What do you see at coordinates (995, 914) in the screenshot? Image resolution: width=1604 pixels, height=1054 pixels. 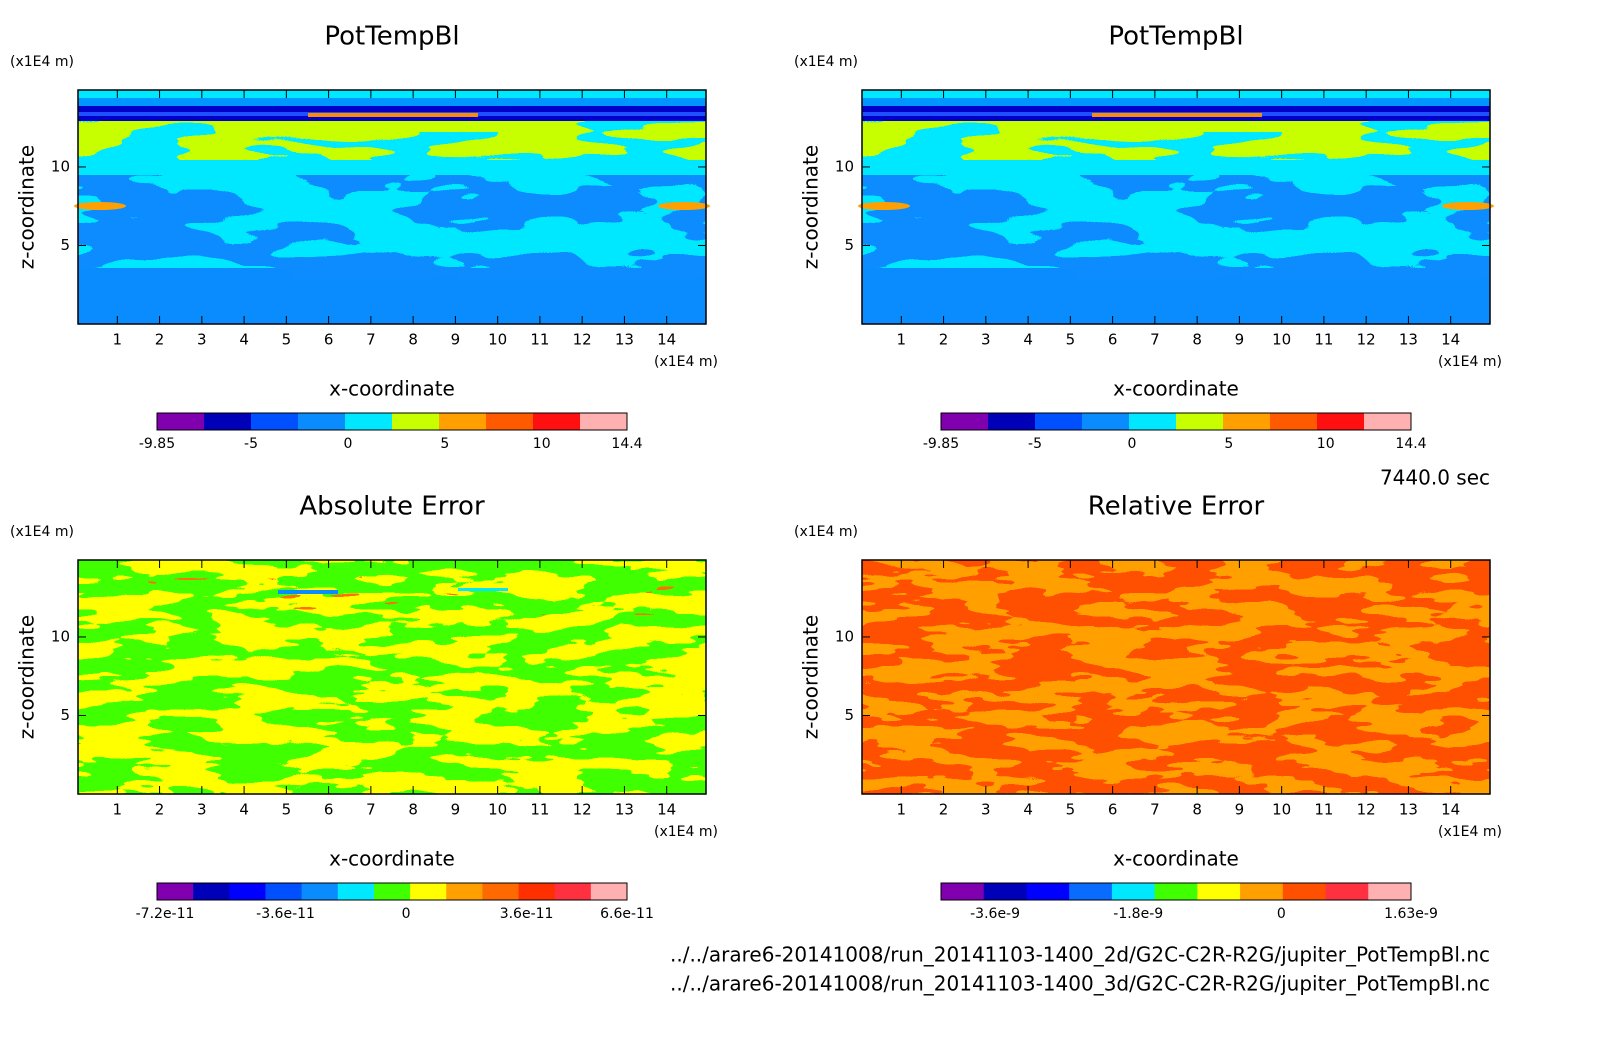 I see `colorbar-tick-label: -3.6e-9` at bounding box center [995, 914].